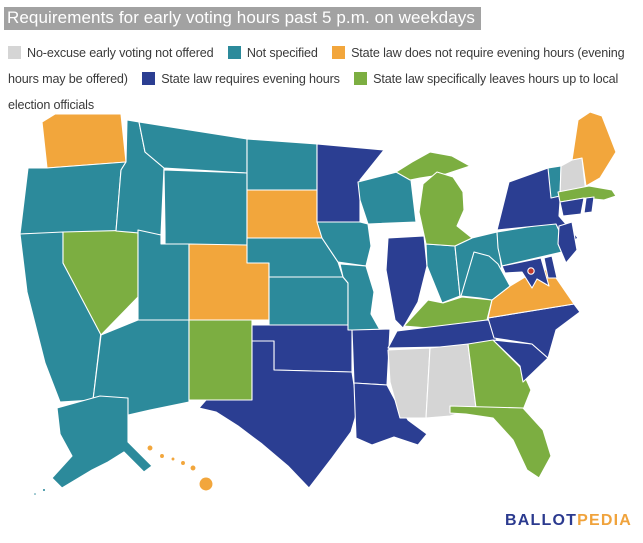 The height and width of the screenshot is (543, 643). I want to click on state-florida, so click(500, 442).